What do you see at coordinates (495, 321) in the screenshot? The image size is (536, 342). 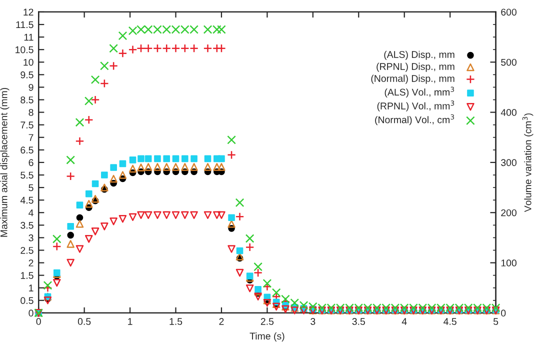 I see `x-tick-label: 5` at bounding box center [495, 321].